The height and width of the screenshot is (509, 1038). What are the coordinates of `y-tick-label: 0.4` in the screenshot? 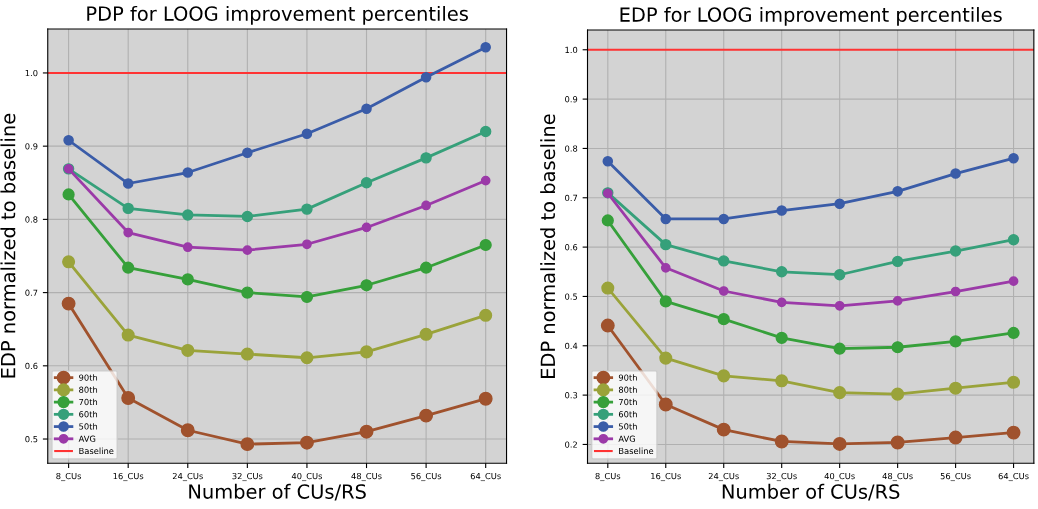 It's located at (571, 346).